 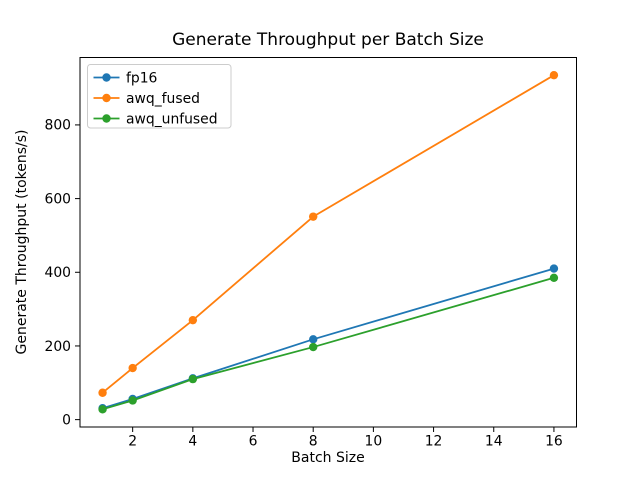 What do you see at coordinates (106, 98) in the screenshot?
I see `legend-marker-awq_fused` at bounding box center [106, 98].